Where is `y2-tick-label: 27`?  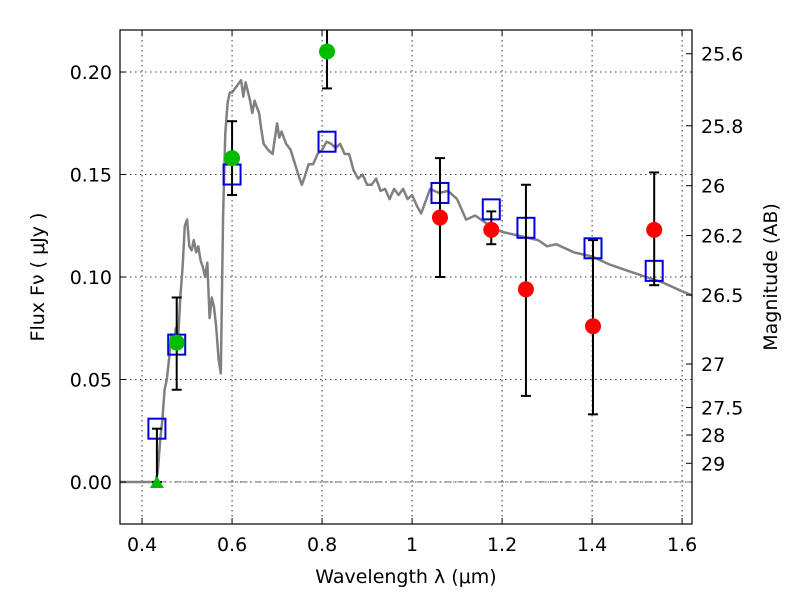
y2-tick-label: 27 is located at coordinates (713, 365).